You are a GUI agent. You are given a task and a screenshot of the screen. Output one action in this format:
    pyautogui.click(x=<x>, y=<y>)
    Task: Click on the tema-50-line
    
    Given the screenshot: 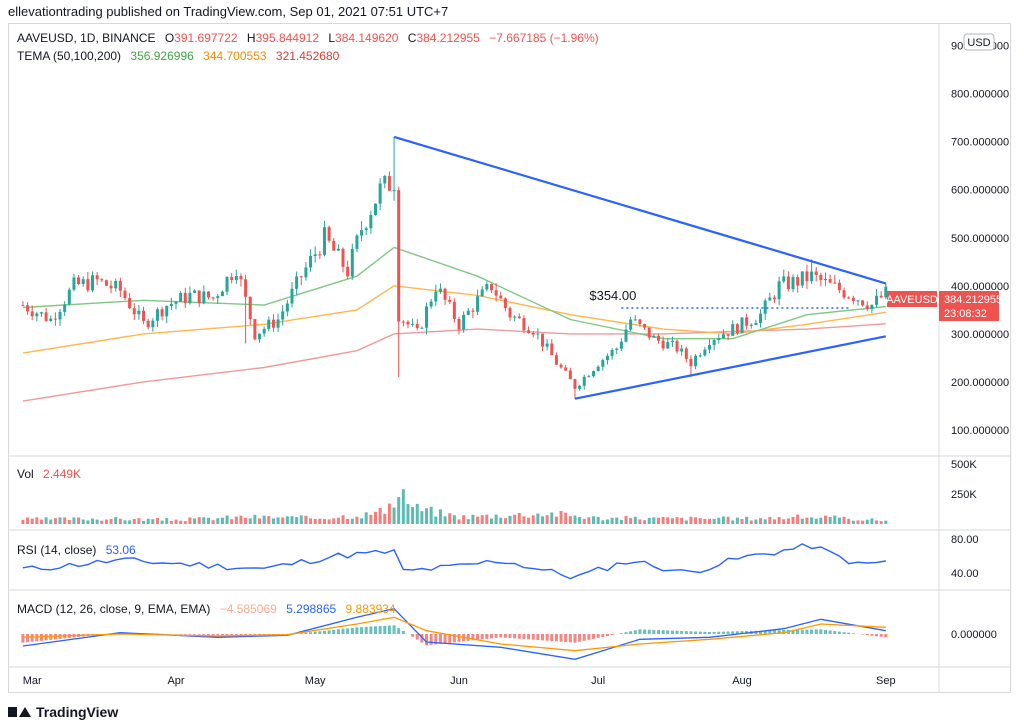 What is the action you would take?
    pyautogui.click(x=454, y=293)
    